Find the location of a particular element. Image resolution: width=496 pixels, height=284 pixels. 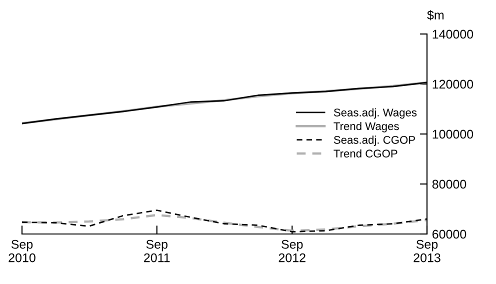

y-tick-label: 80000 is located at coordinates (449, 184).